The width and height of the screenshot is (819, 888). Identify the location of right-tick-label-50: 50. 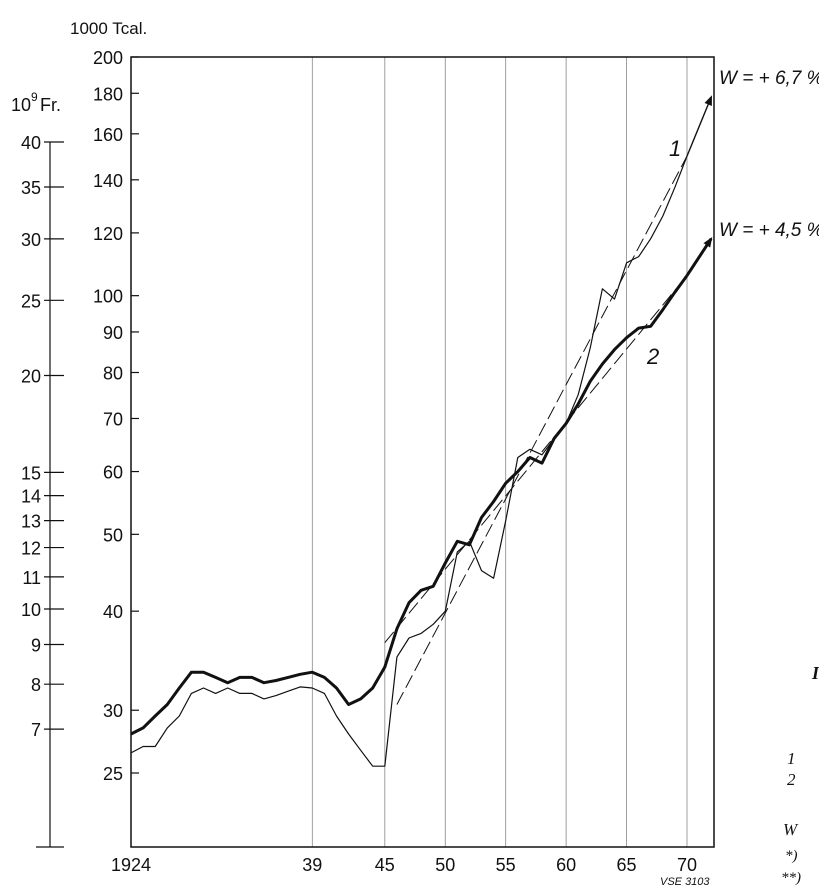
(113, 535).